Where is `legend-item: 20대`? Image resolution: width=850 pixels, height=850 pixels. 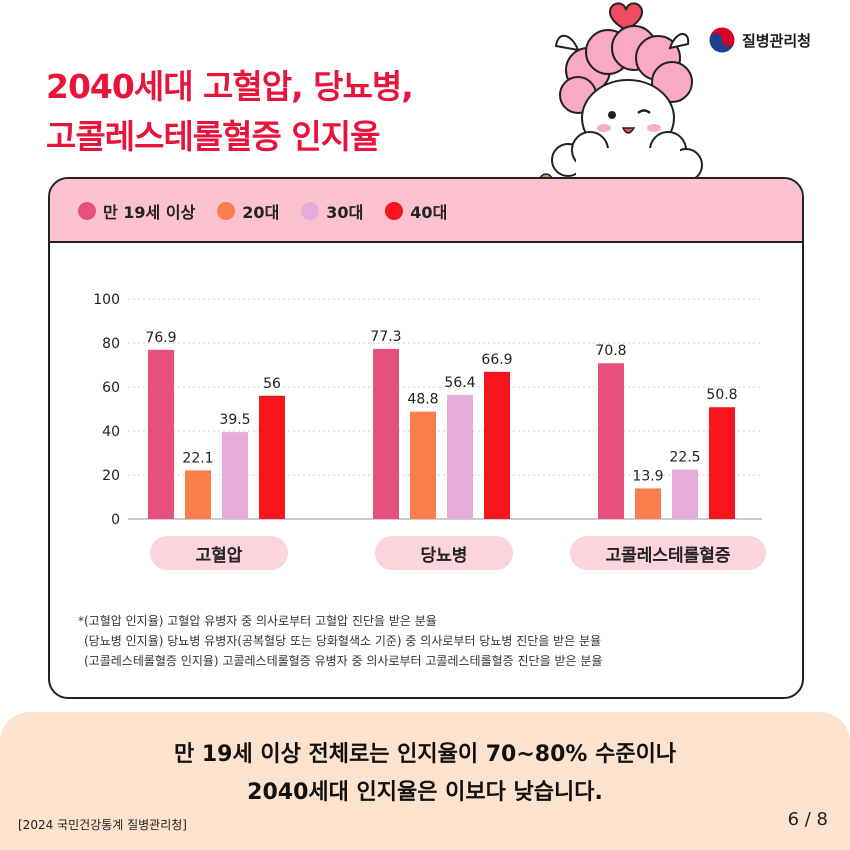
legend-item: 20대 is located at coordinates (248, 211).